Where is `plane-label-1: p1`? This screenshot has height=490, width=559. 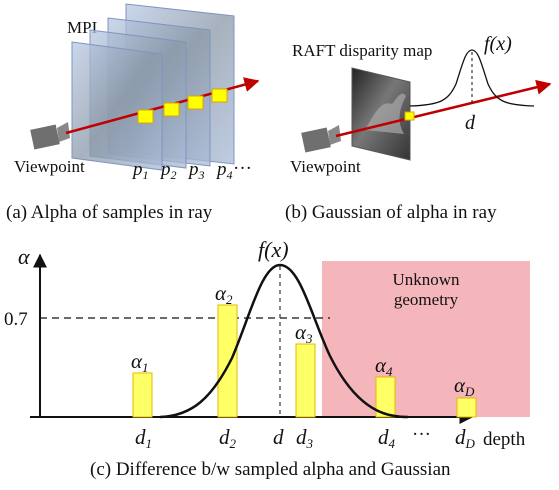 plane-label-1: p1 is located at coordinates (140, 170).